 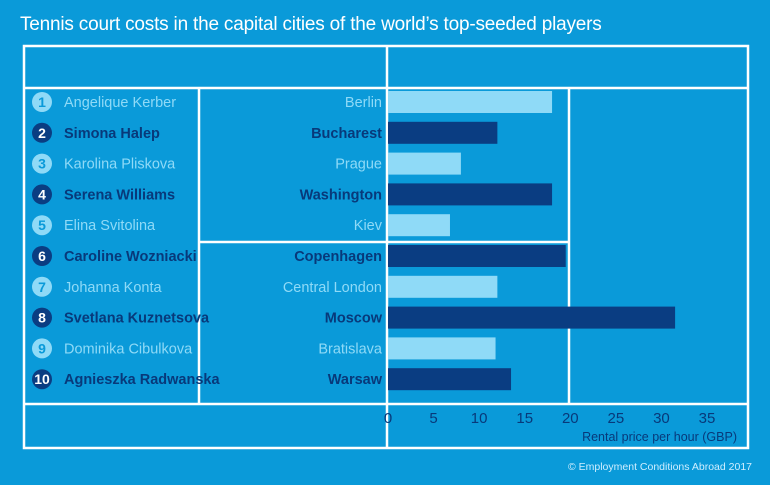 I want to click on rank-number: 1, so click(x=42, y=102).